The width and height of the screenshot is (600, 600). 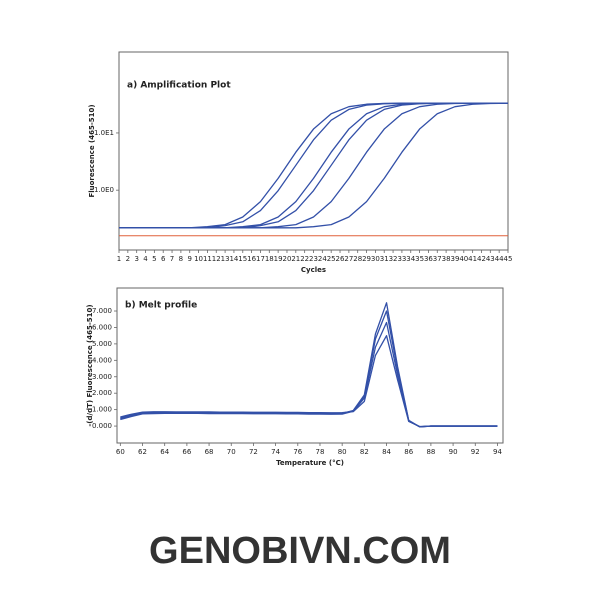 I want to click on x-tick-label: 13, so click(x=225, y=259).